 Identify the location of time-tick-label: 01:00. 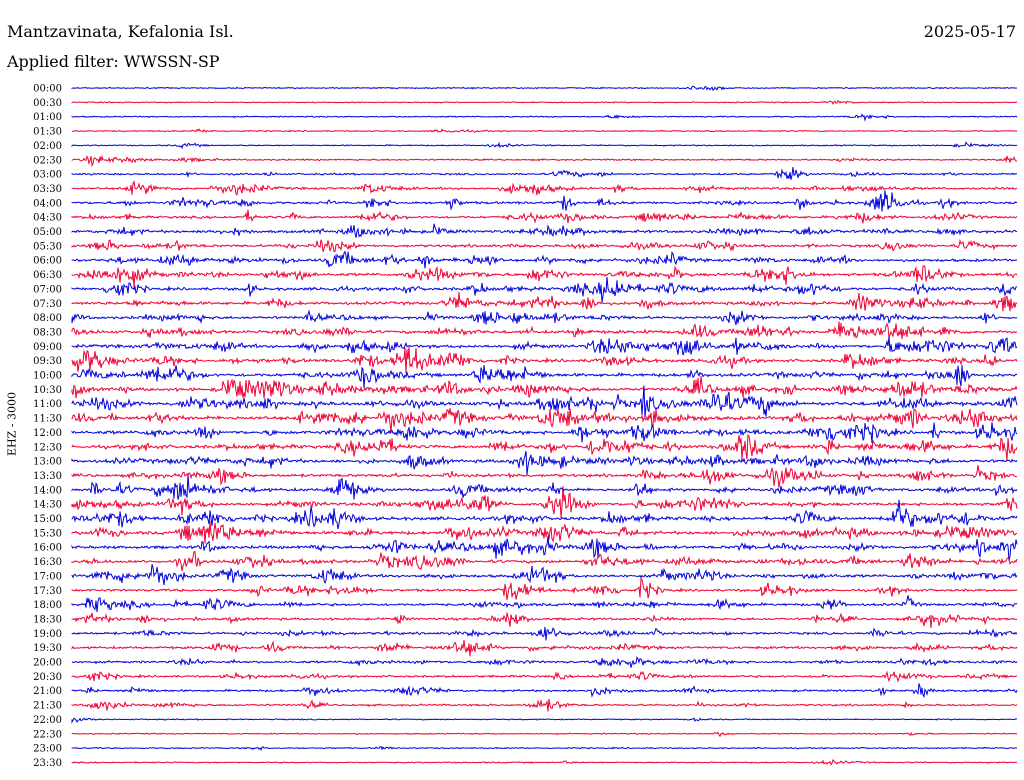
(47, 117).